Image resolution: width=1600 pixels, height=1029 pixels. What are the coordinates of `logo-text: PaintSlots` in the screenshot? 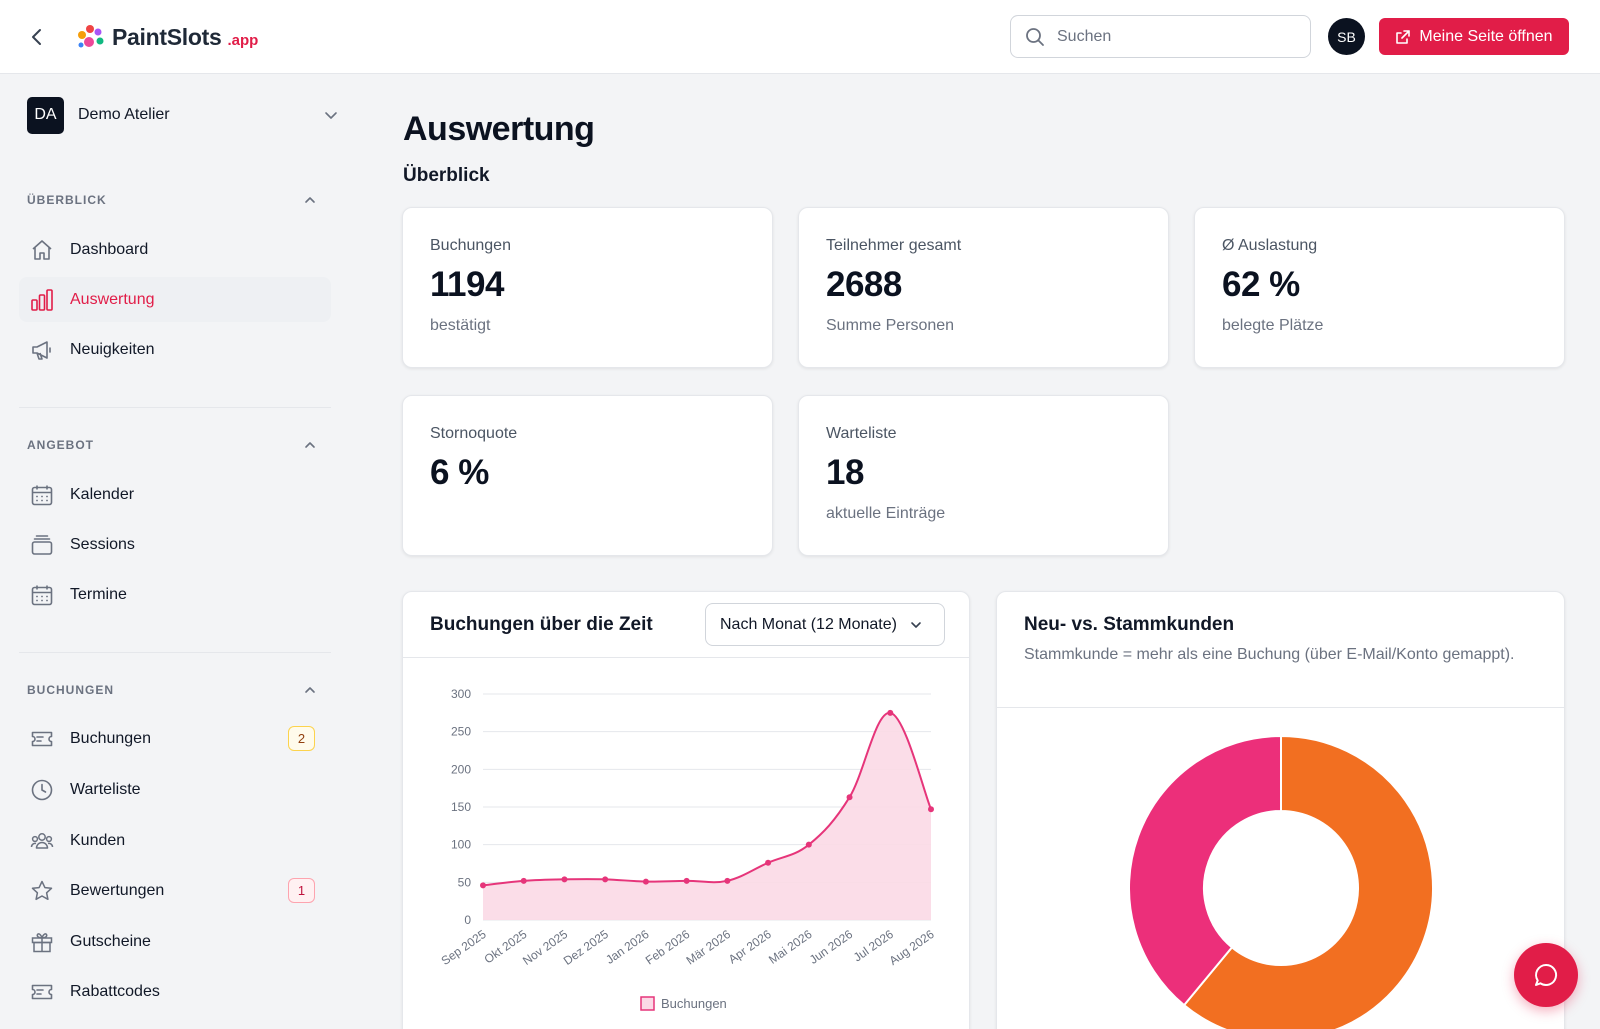 It's located at (167, 36).